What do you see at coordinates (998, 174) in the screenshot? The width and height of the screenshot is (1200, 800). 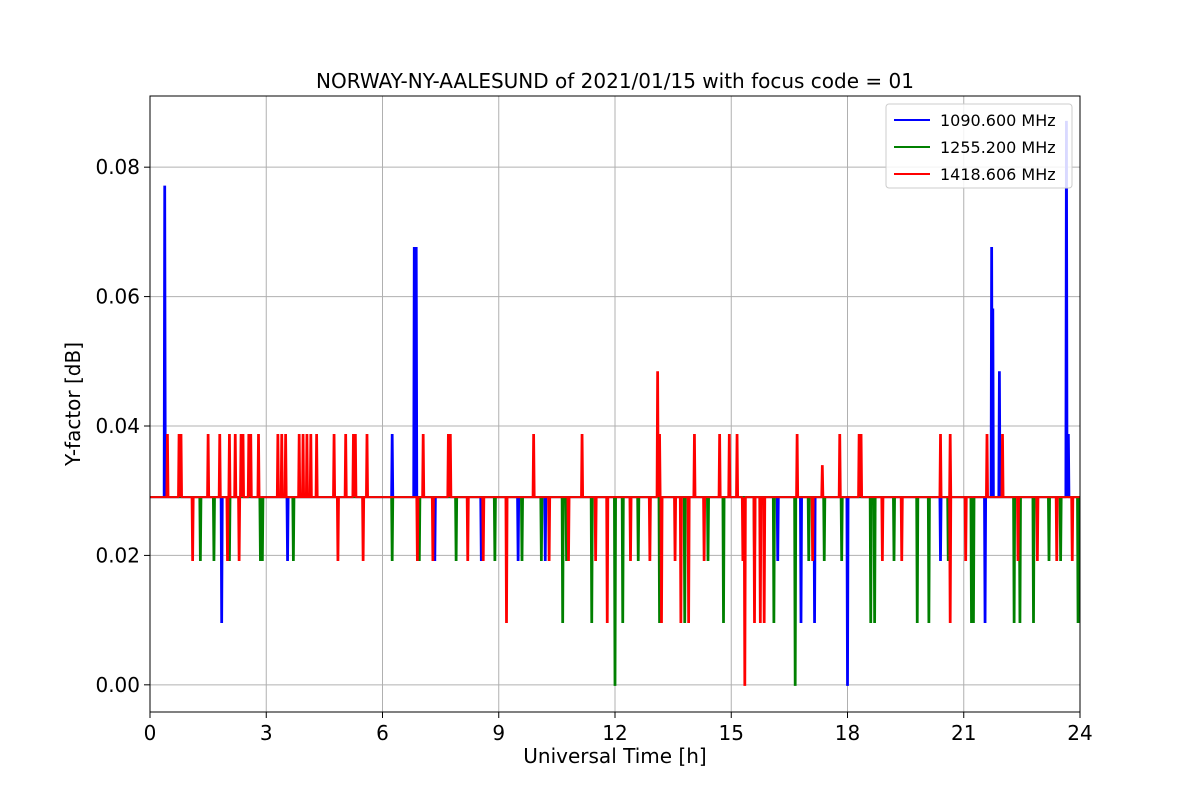 I see `legend-entry: 1418.606 MHz` at bounding box center [998, 174].